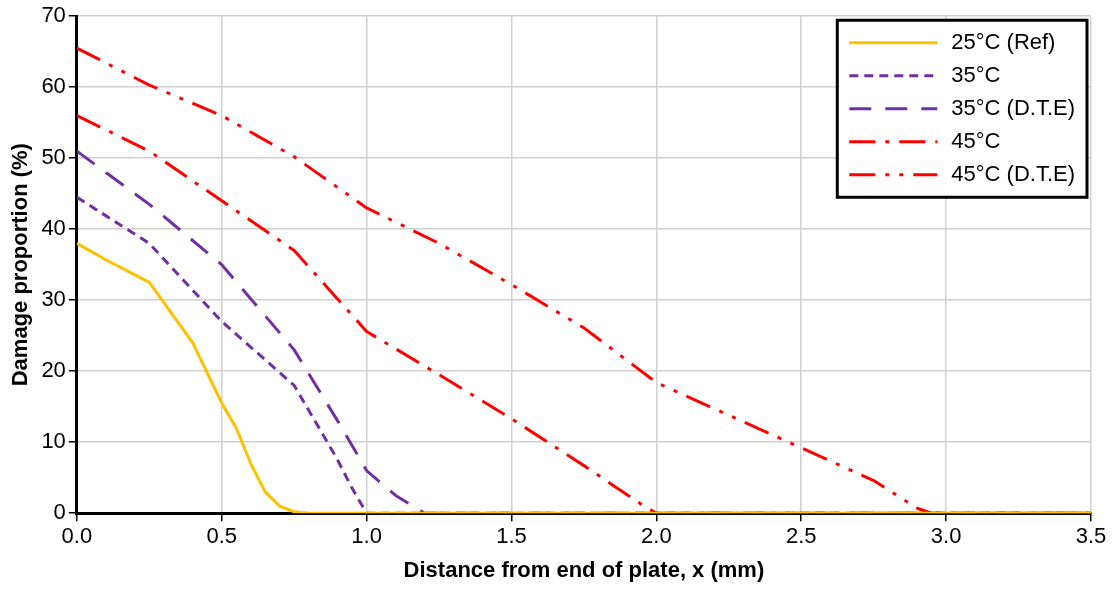 The height and width of the screenshot is (592, 1115). What do you see at coordinates (976, 140) in the screenshot?
I see `legend-label: 45°C` at bounding box center [976, 140].